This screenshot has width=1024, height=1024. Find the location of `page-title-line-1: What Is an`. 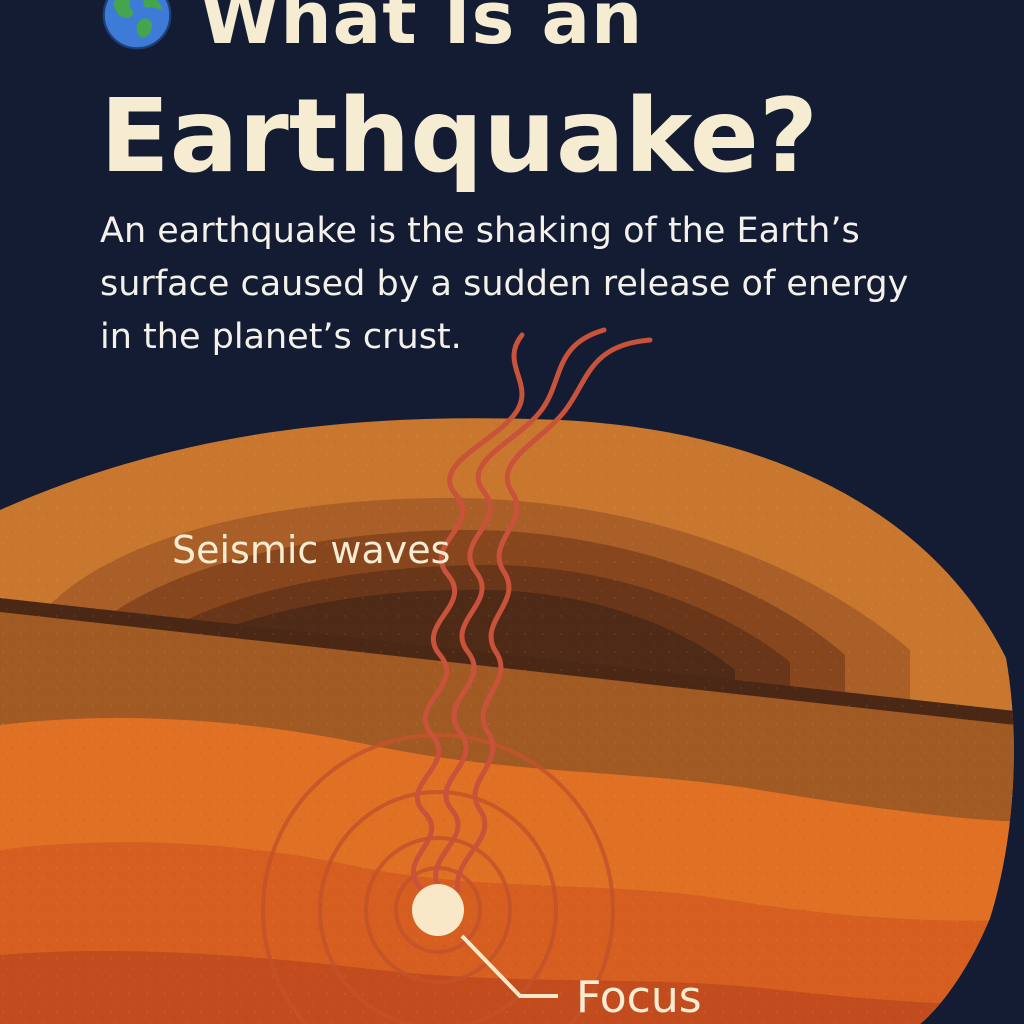

page-title-line-1: What Is an is located at coordinates (422, 30).